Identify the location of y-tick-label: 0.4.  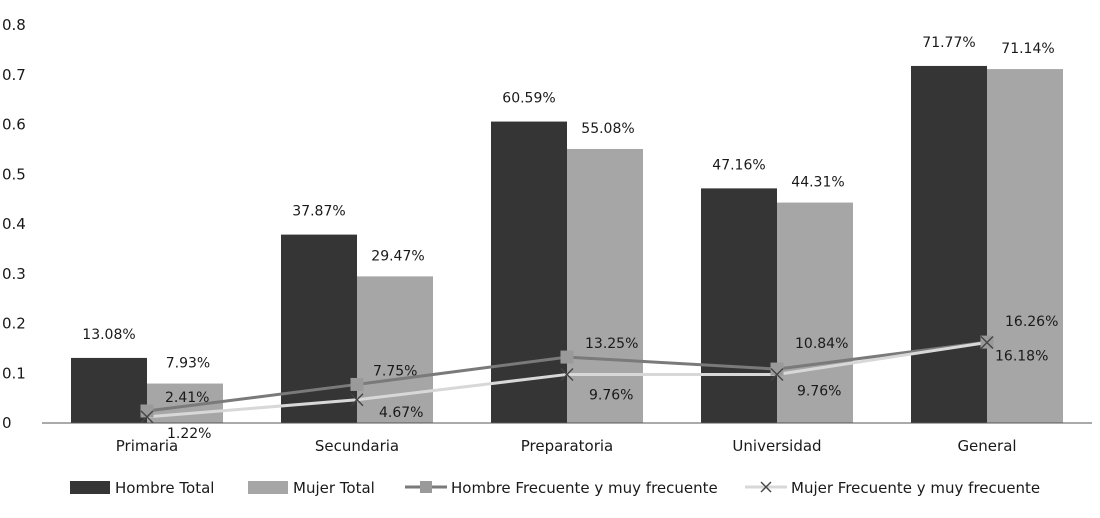
(14, 224).